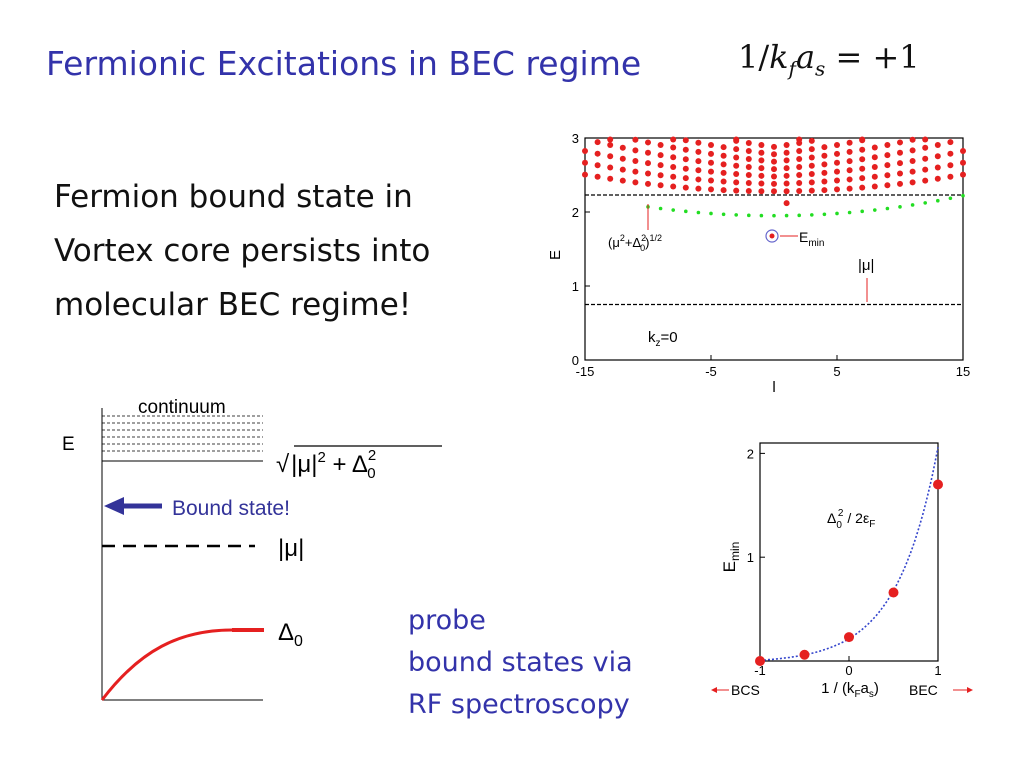 The height and width of the screenshot is (768, 1024). I want to click on chart1-xtick-label: -15, so click(585, 371).